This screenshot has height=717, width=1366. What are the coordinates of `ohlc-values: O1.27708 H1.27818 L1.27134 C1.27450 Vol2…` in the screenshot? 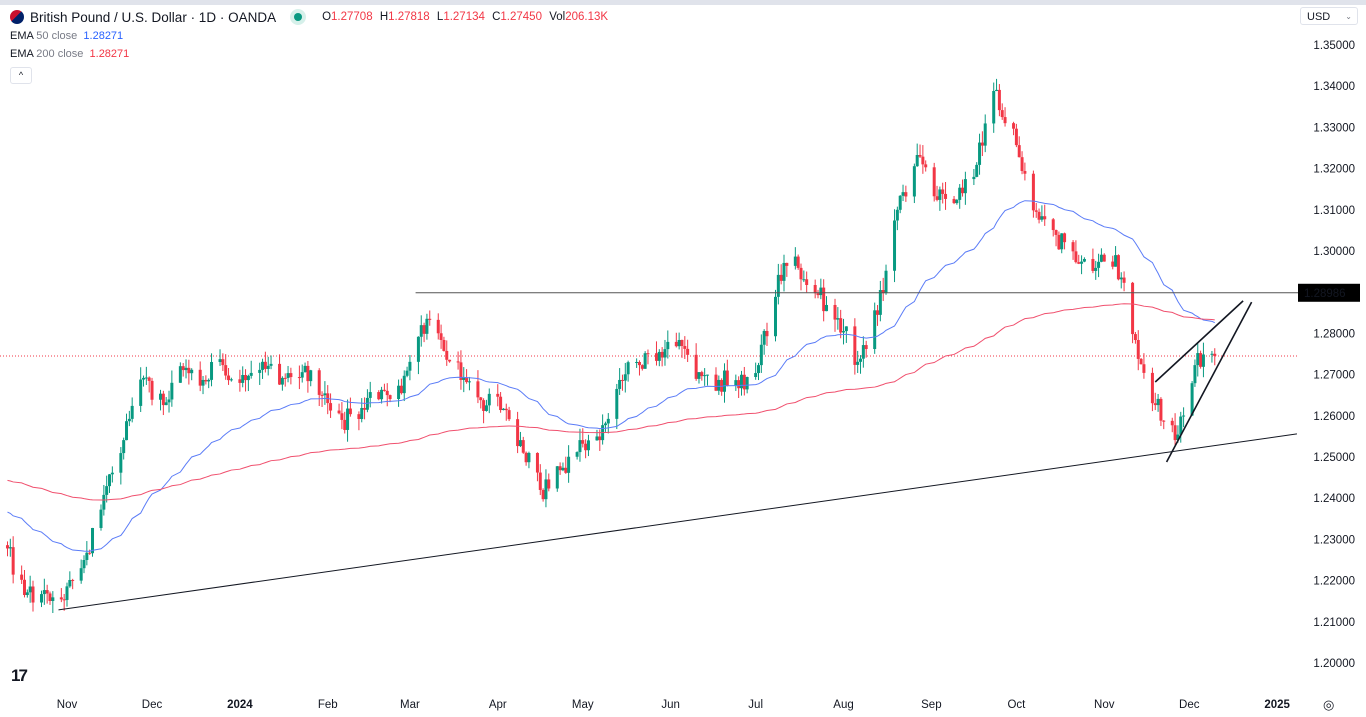 It's located at (463, 17).